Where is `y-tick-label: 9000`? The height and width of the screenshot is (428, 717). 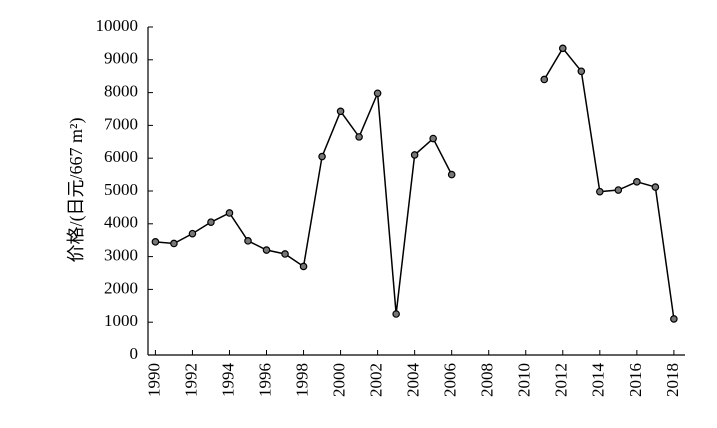 y-tick-label: 9000 is located at coordinates (121, 58).